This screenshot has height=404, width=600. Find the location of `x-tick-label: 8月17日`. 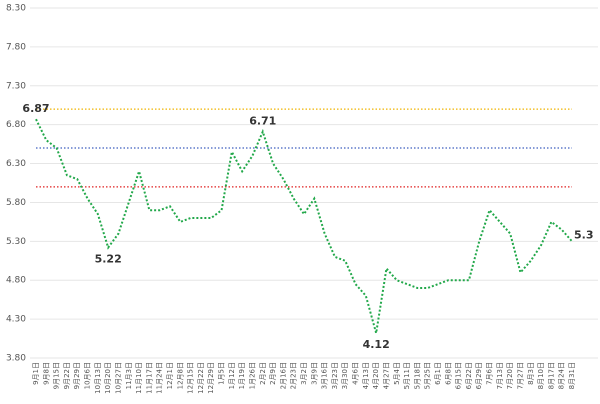

x-tick-label: 8月17日 is located at coordinates (551, 375).